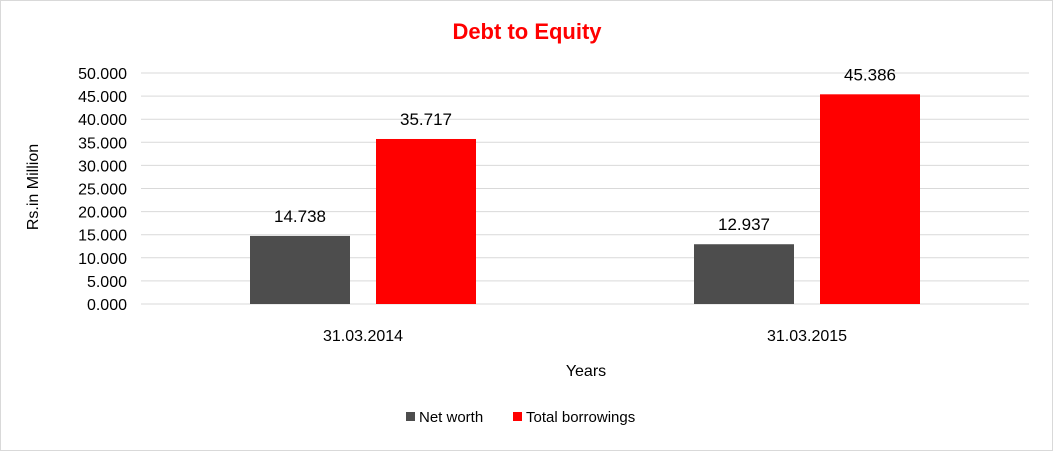 Image resolution: width=1053 pixels, height=451 pixels. What do you see at coordinates (102, 97) in the screenshot?
I see `y-tick-label: 45.000` at bounding box center [102, 97].